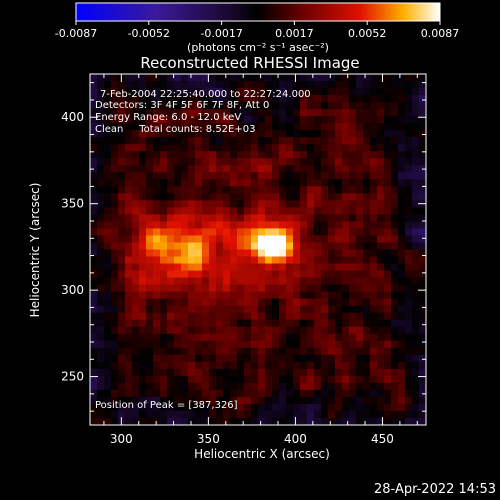 This screenshot has width=500, height=500. I want to click on peak-position-text: Position of Peak = [387,326], so click(166, 405).